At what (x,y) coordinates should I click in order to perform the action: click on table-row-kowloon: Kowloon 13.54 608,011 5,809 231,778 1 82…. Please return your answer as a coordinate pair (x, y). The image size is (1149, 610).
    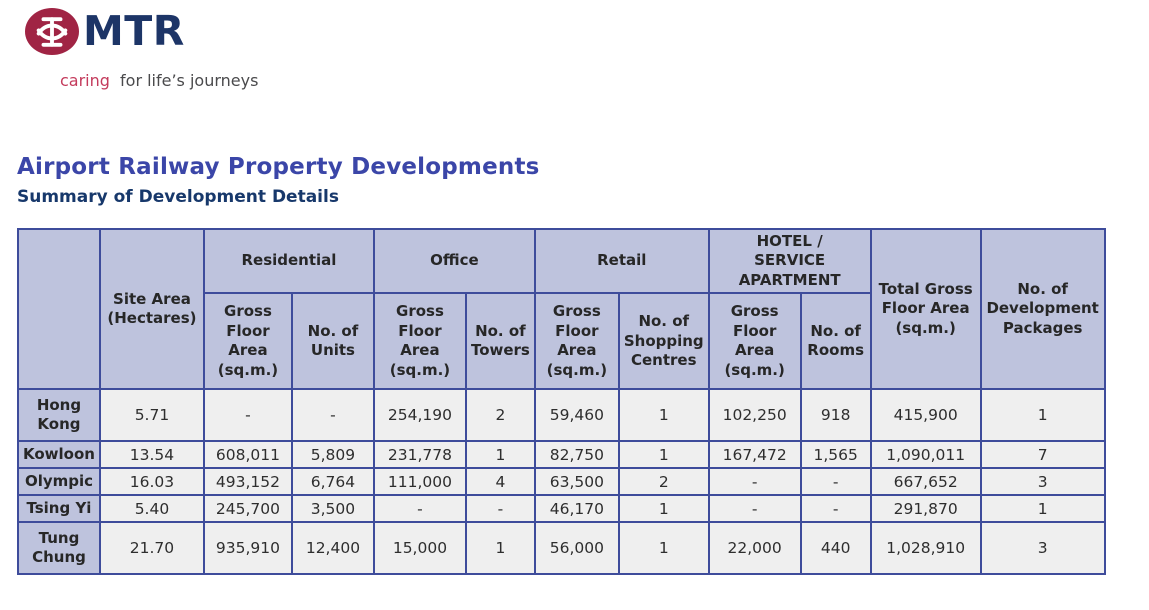
    Looking at the image, I should click on (561, 455).